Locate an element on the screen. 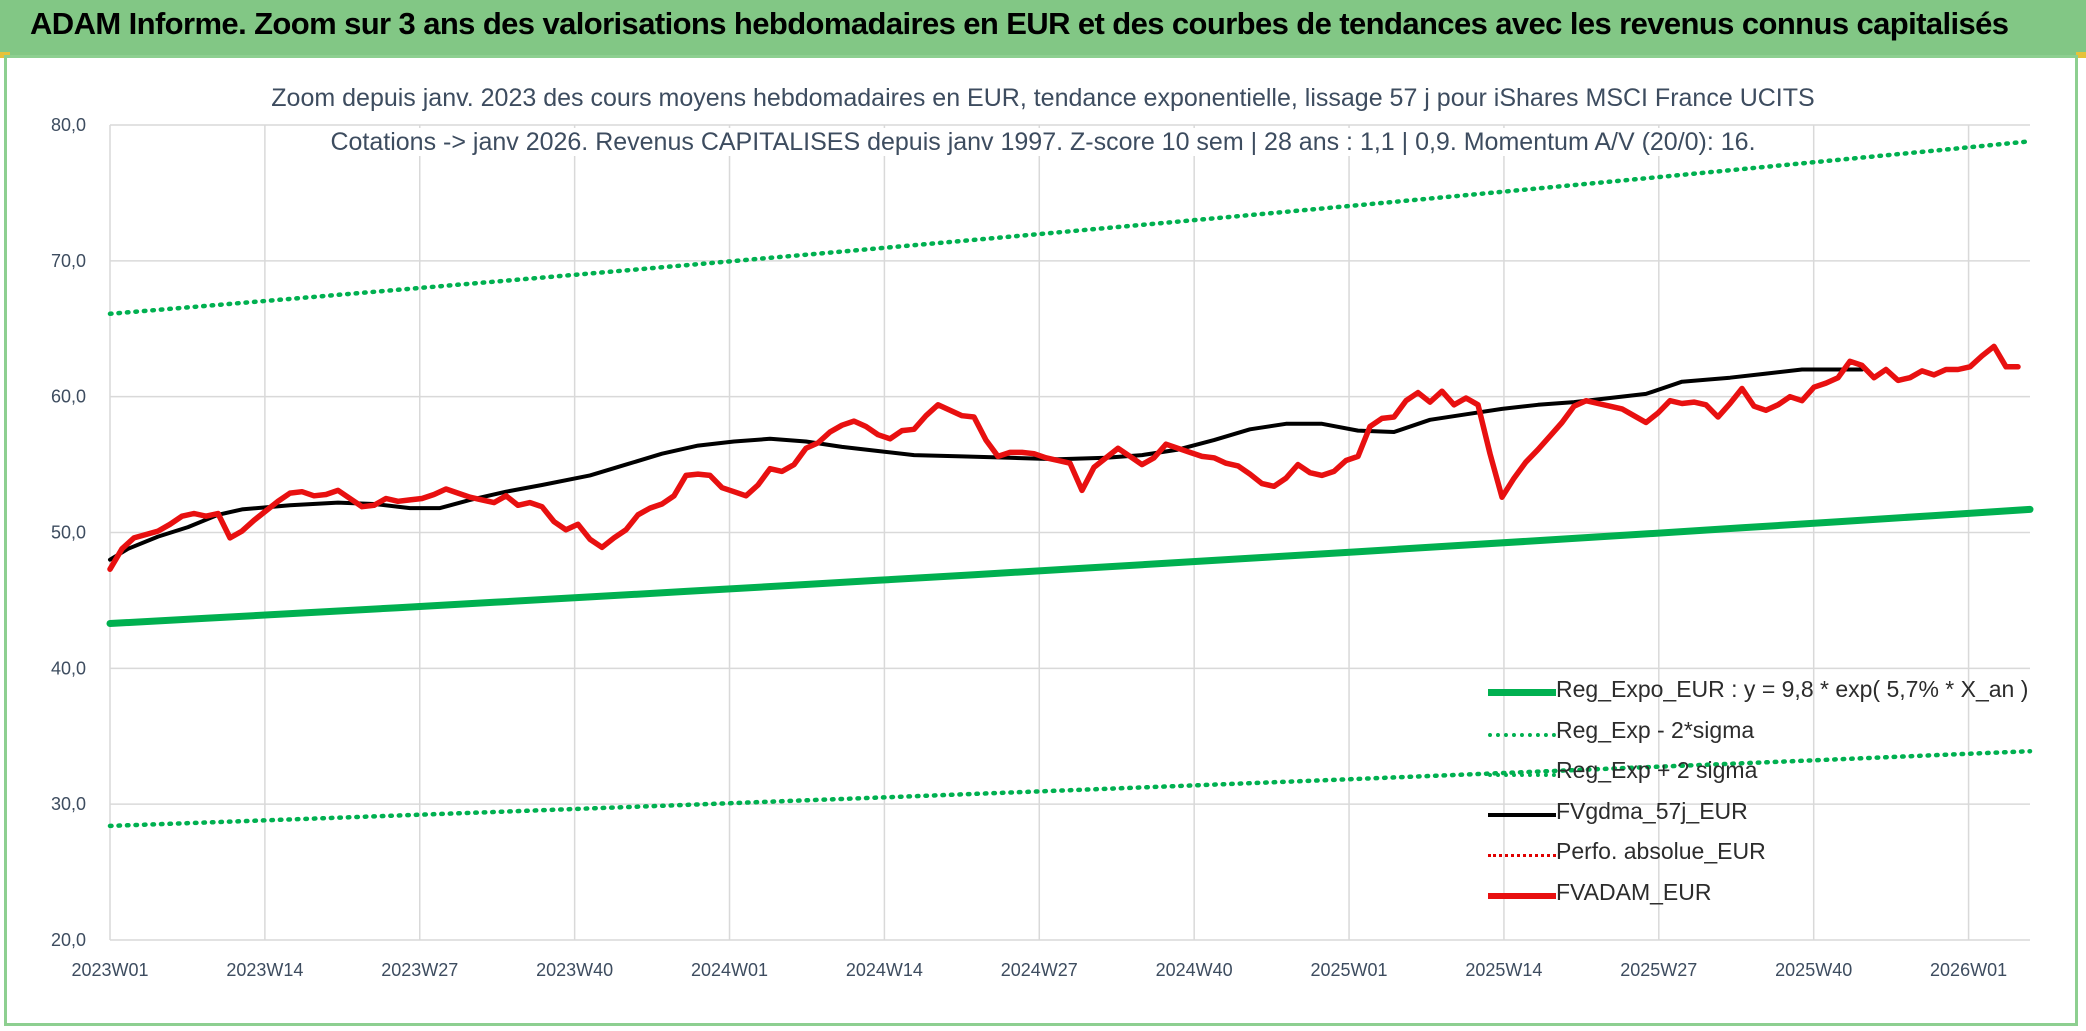 The image size is (2086, 1031). legend-label-reg-plus: Reg_Exp + 2 sigma is located at coordinates (1657, 770).